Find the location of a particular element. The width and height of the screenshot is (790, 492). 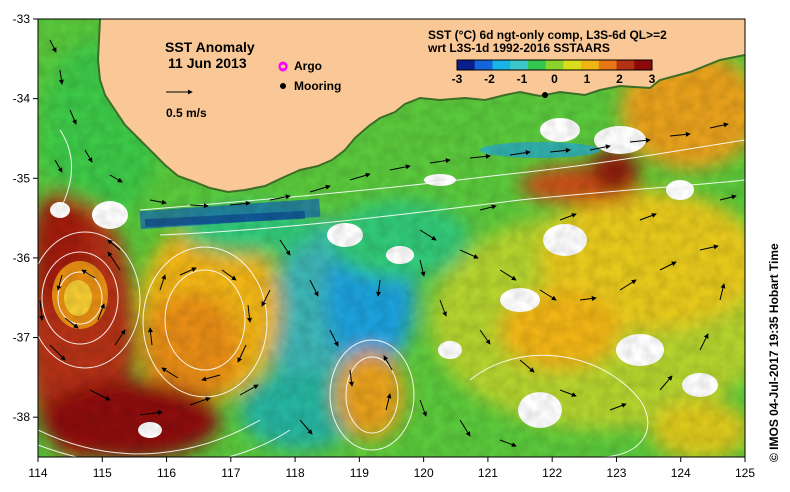

x-tick-label: 124 is located at coordinates (681, 473).